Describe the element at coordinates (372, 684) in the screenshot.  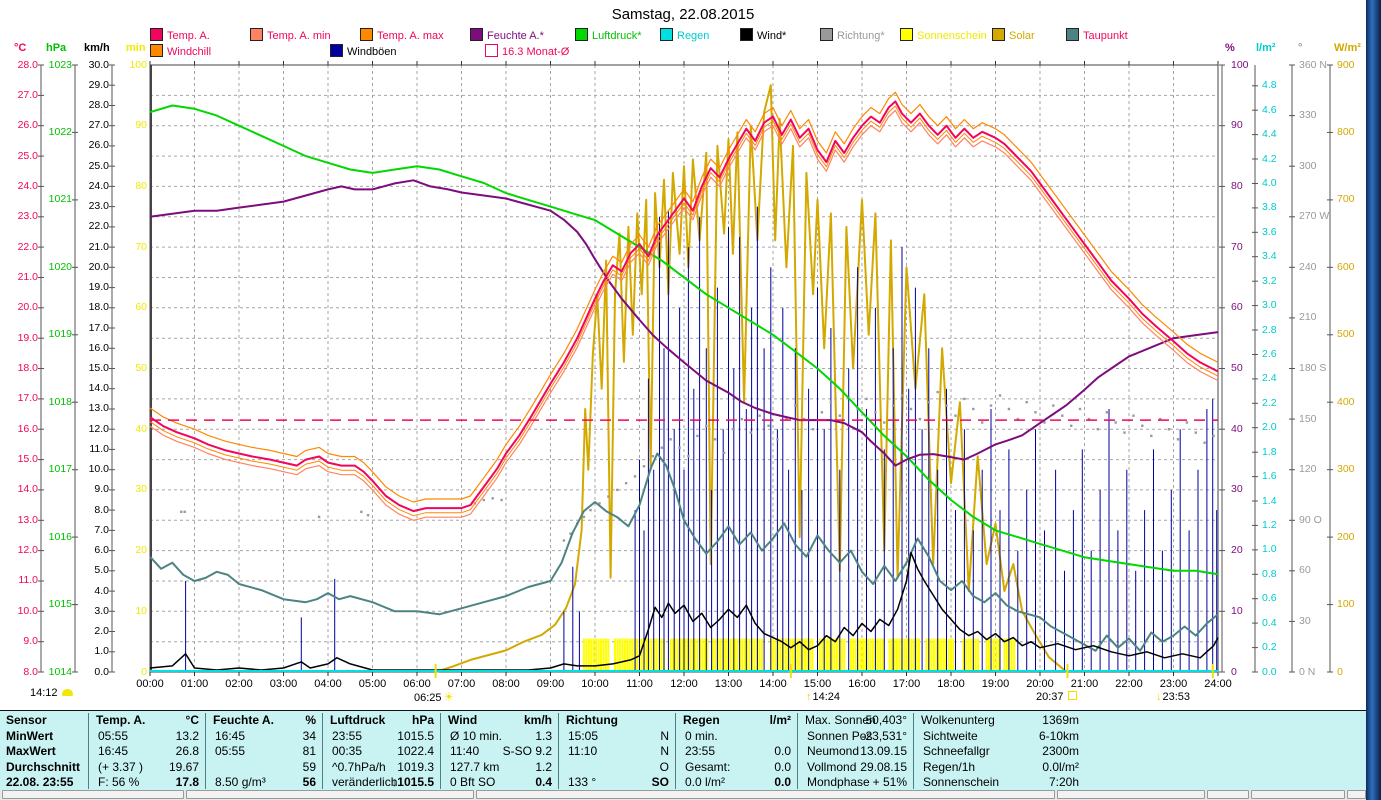
I see `x-axis-tick: 05:00` at that location.